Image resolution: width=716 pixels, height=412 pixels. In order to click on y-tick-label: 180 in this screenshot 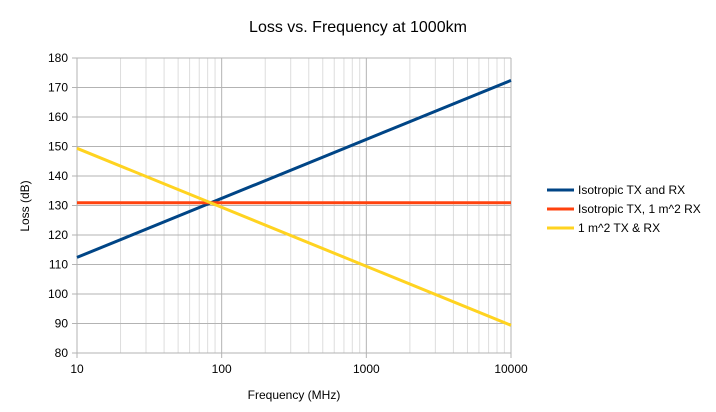, I will do `click(58, 58)`.